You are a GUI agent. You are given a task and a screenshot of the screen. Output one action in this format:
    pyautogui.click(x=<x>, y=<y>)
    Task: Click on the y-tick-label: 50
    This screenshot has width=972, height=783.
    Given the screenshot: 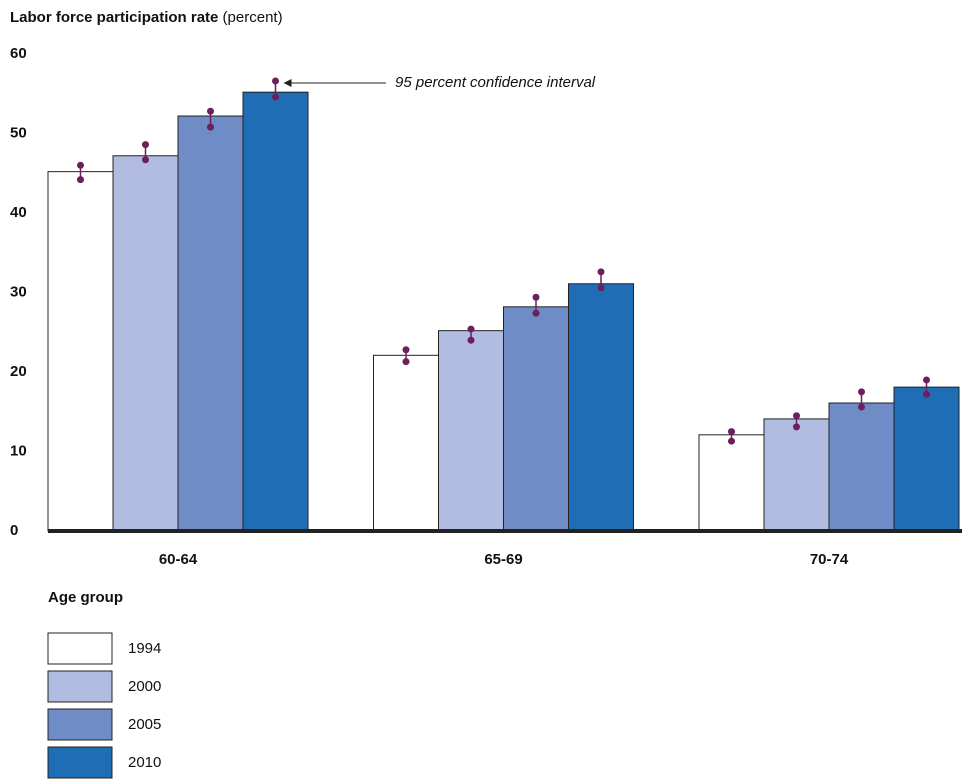 What is the action you would take?
    pyautogui.click(x=18, y=132)
    